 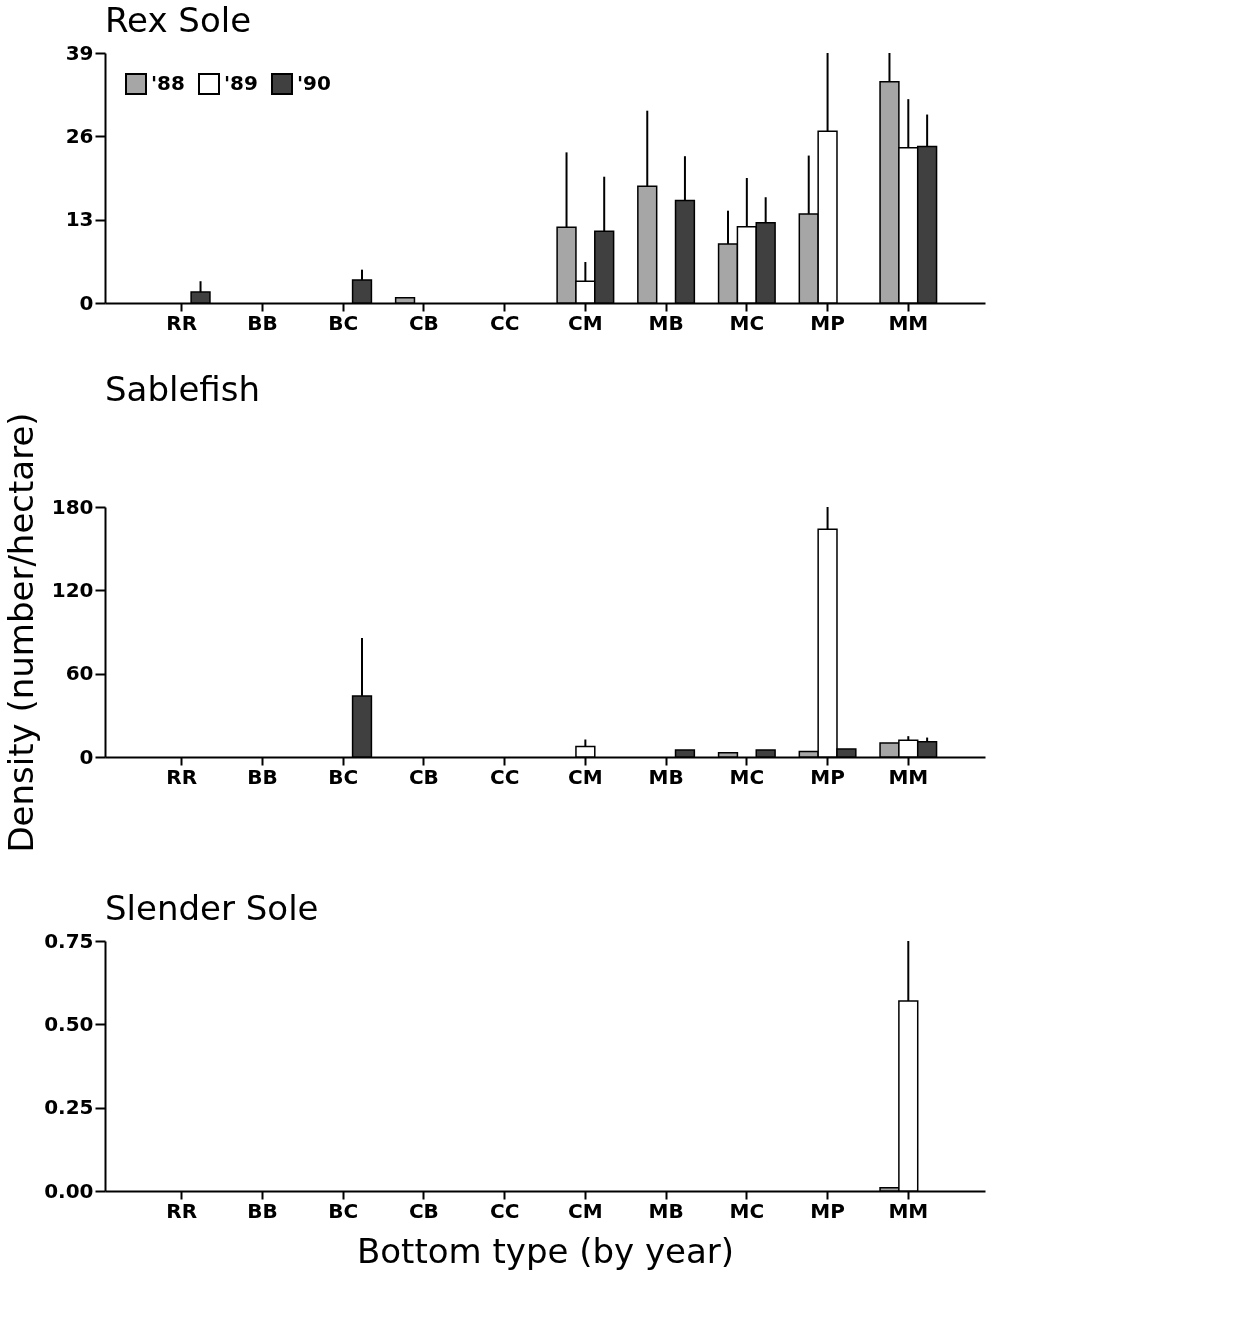 I want to click on chart-title: Slender Sole, so click(x=212, y=908).